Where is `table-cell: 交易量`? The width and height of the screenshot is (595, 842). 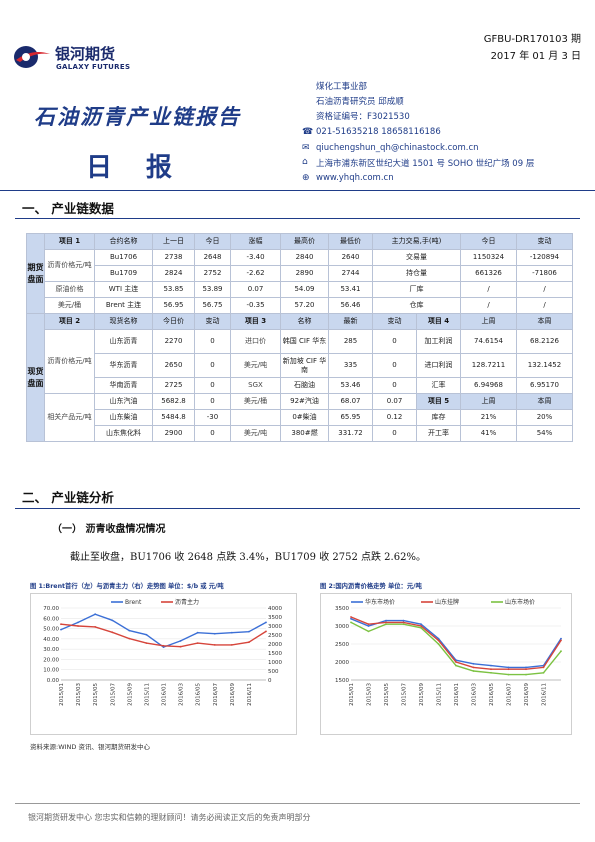 table-cell: 交易量 is located at coordinates (416, 257).